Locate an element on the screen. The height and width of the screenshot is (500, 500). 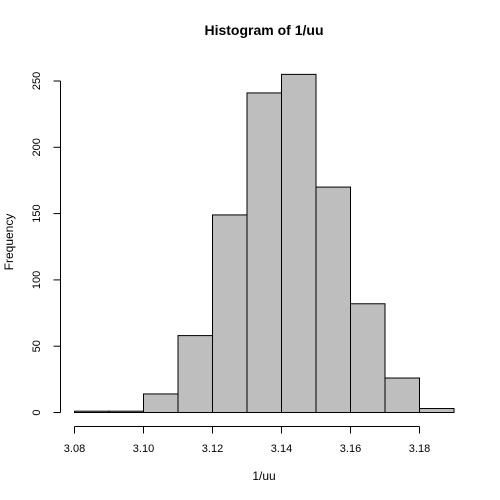
x-axis-label: 1/uu is located at coordinates (263, 476).